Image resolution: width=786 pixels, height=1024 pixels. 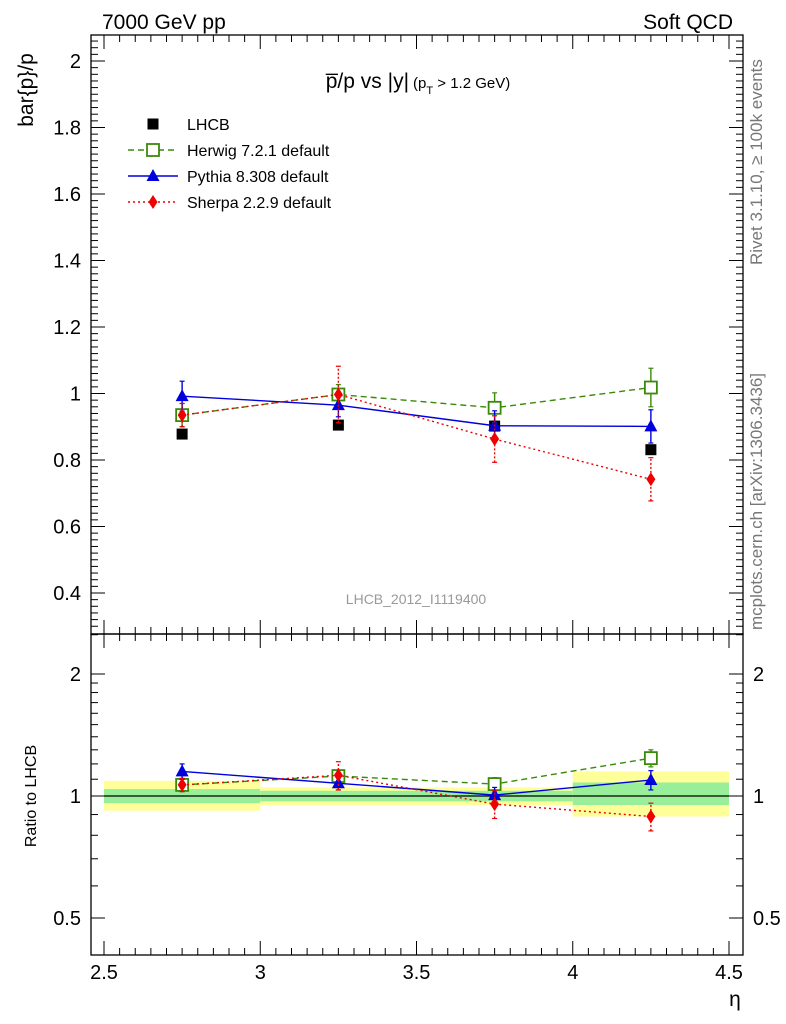 What do you see at coordinates (756, 162) in the screenshot?
I see `rivet-version-label: Rivet 3.1.10, ≥ 100k events` at bounding box center [756, 162].